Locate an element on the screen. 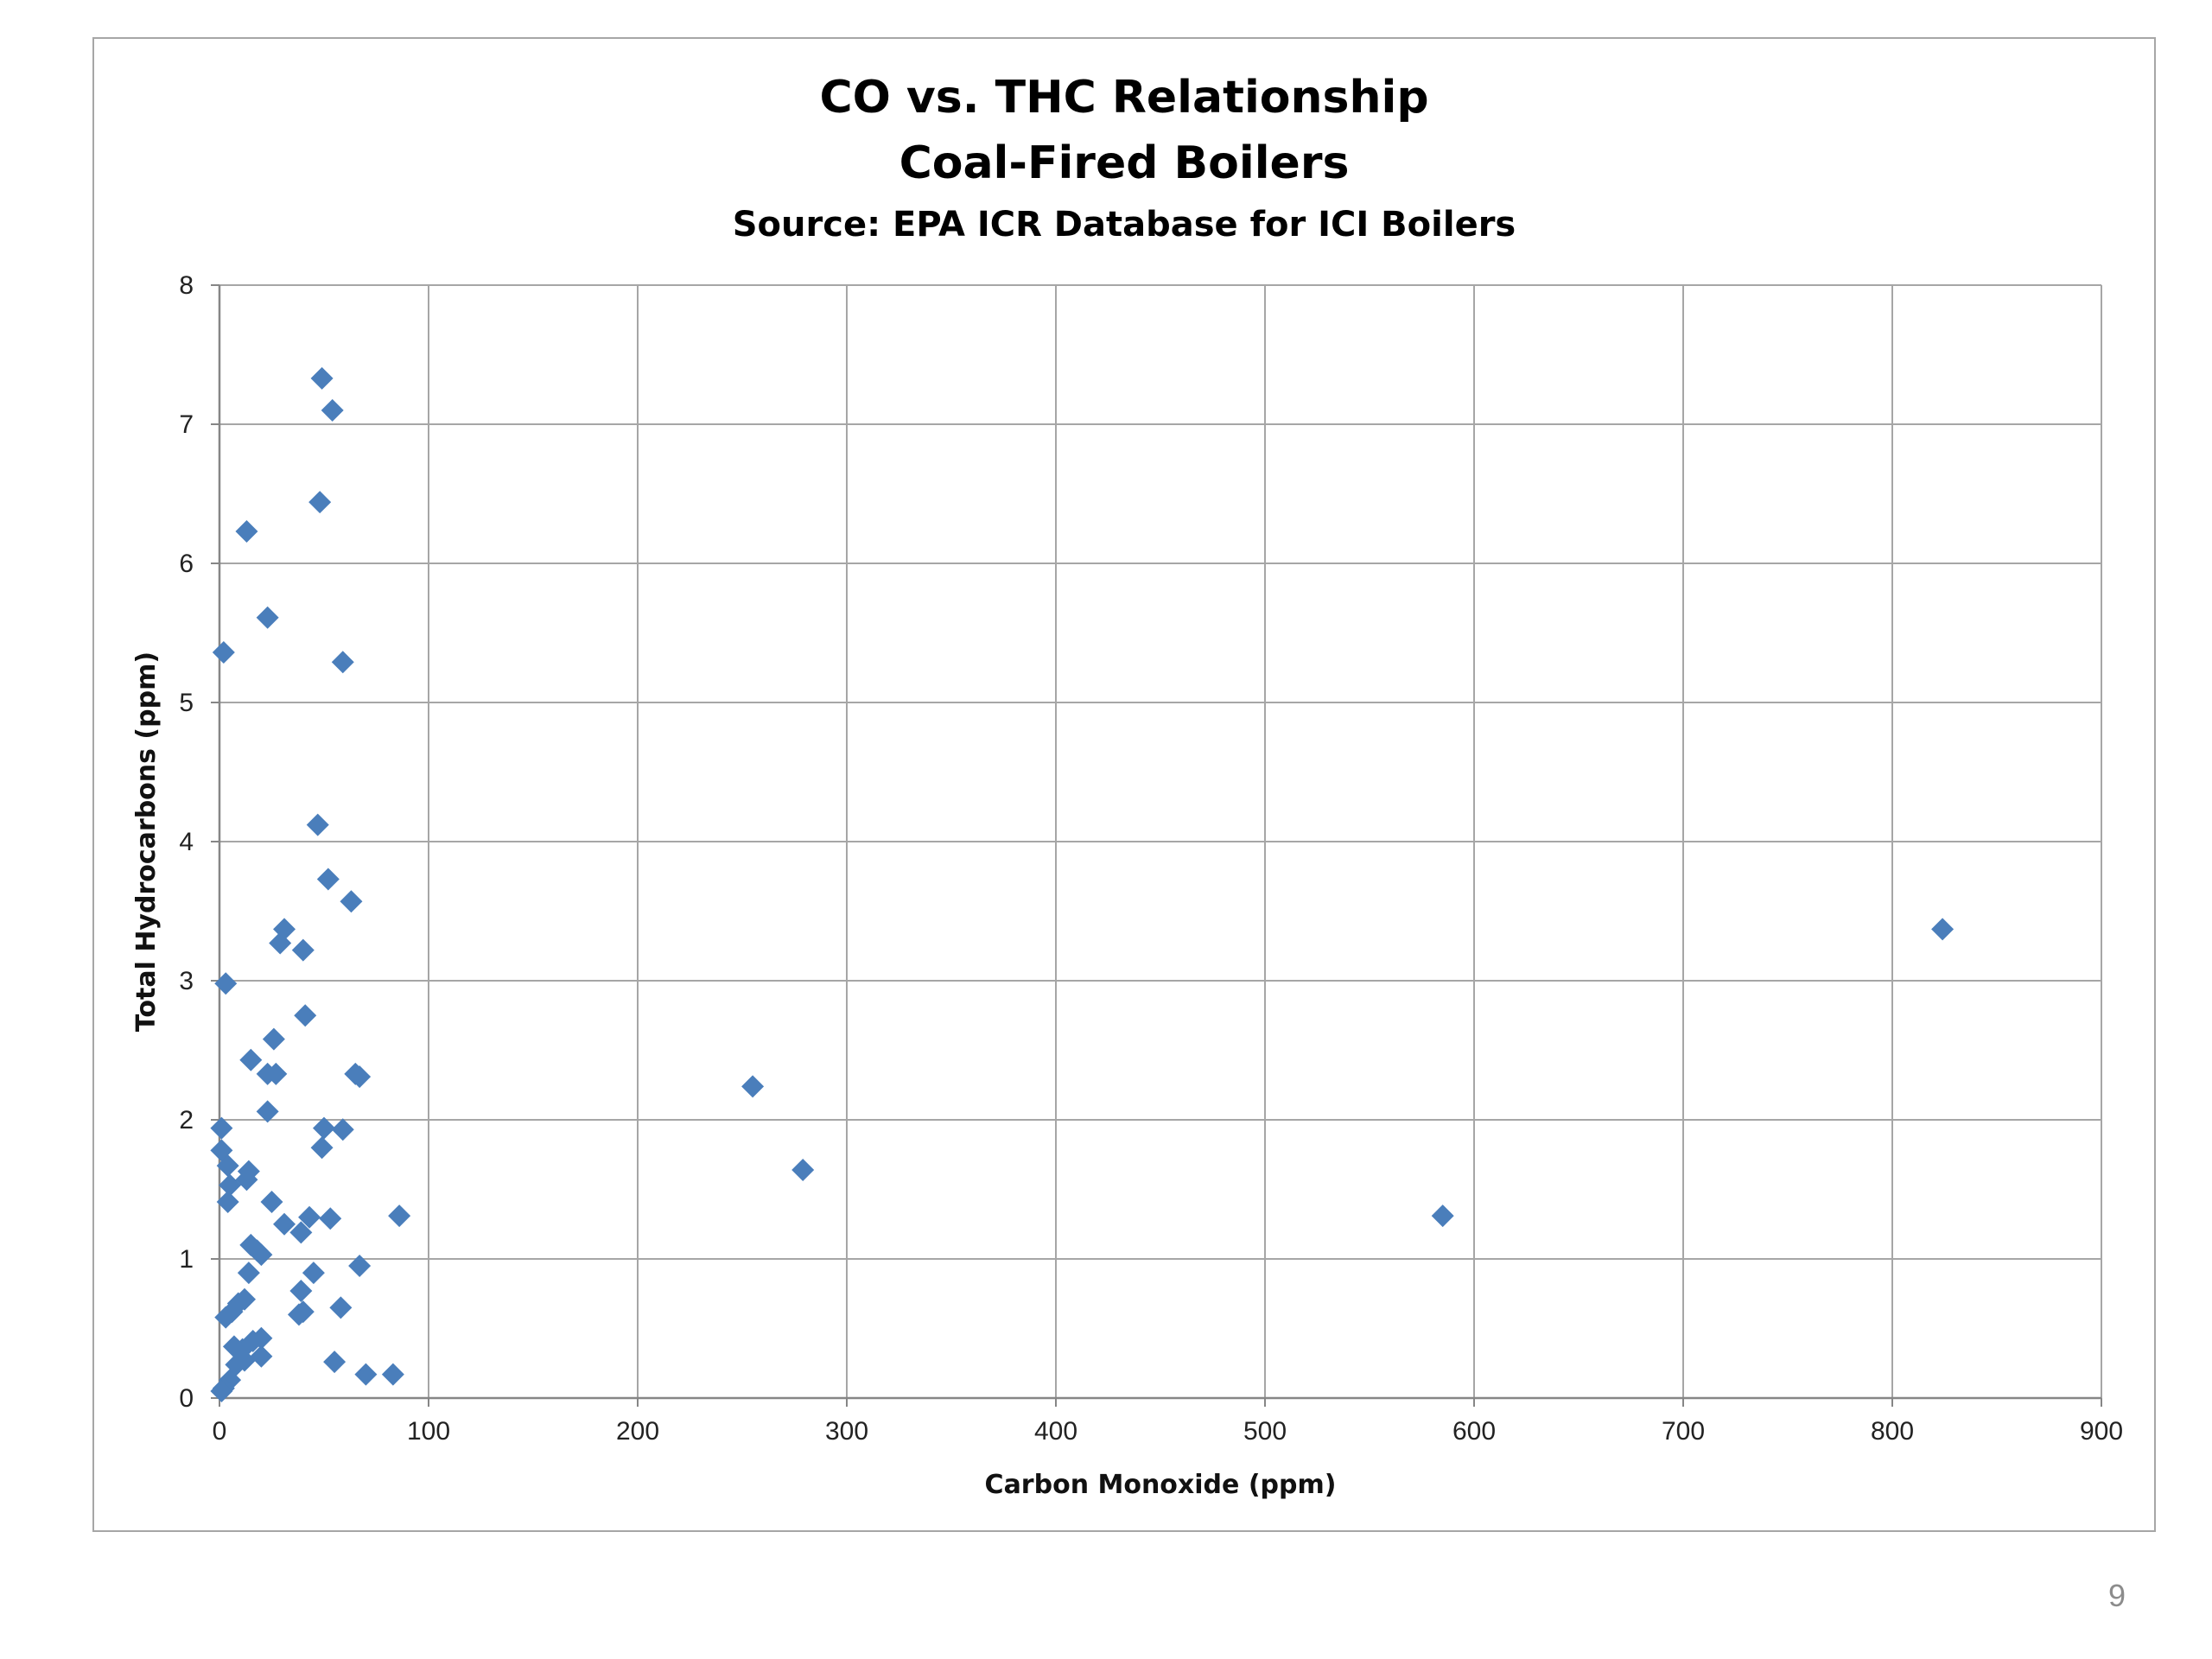 The width and height of the screenshot is (2212, 1659). chart-subtitle: Source: EPA ICR Database for ICI Boilers is located at coordinates (1124, 225).